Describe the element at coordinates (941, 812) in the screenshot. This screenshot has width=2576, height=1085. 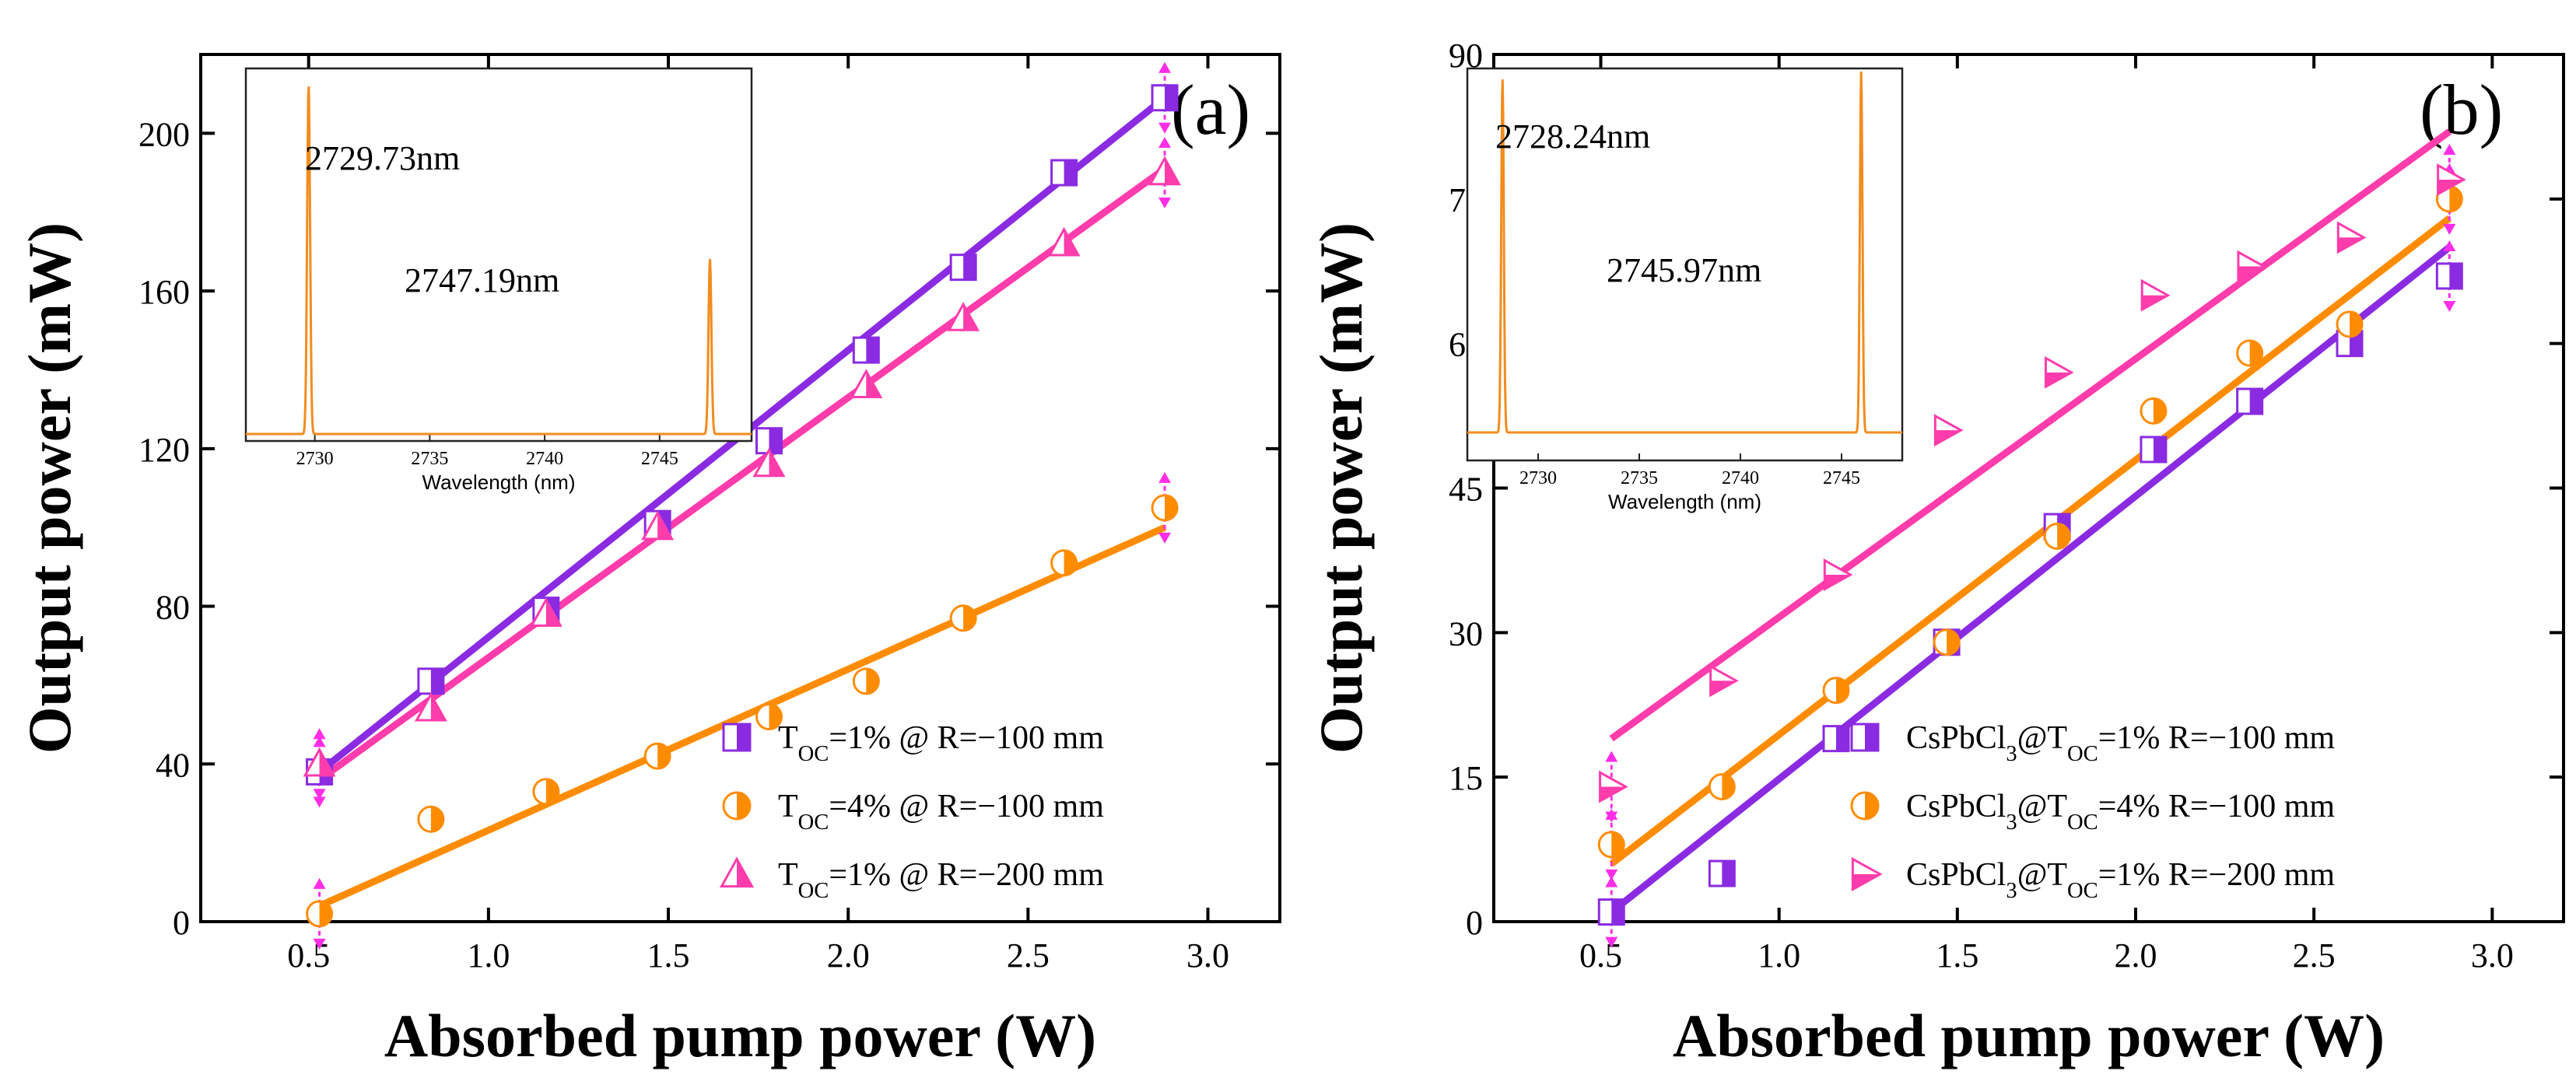
I see `legend-label: TOC=4% @ R=−100 mm` at that location.